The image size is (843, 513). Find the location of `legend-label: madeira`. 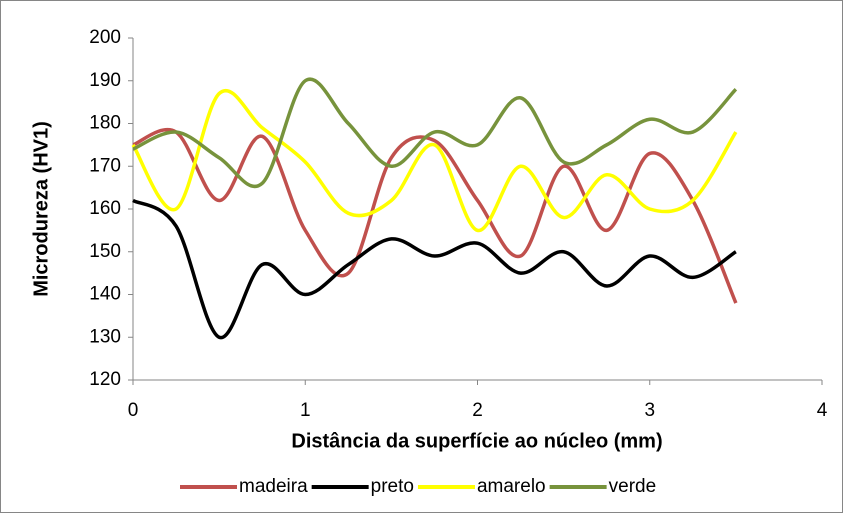

legend-label: madeira is located at coordinates (273, 486).